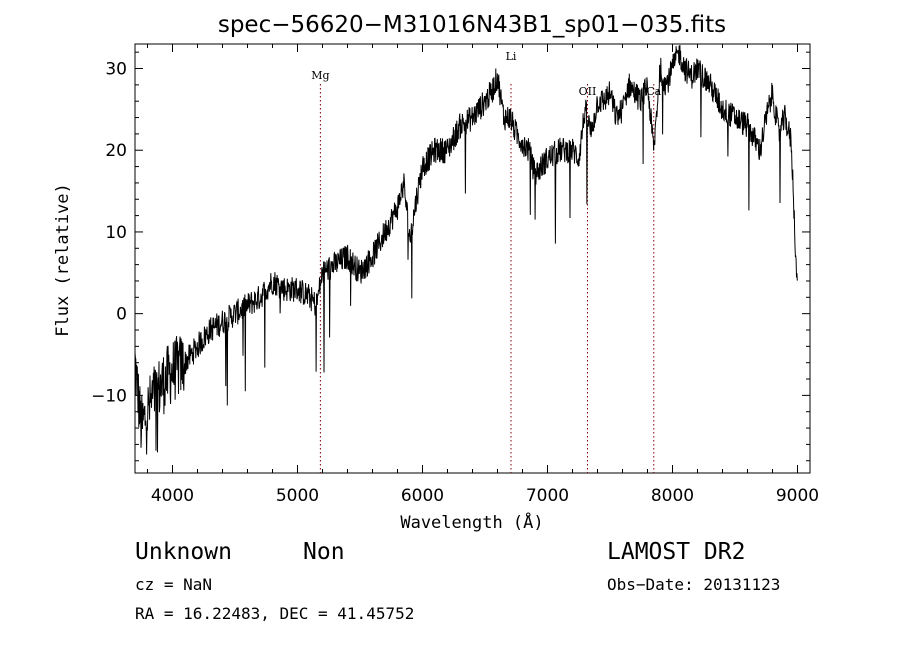 This screenshot has height=649, width=900. What do you see at coordinates (173, 584) in the screenshot?
I see `redshift-text: cz = NaN` at bounding box center [173, 584].